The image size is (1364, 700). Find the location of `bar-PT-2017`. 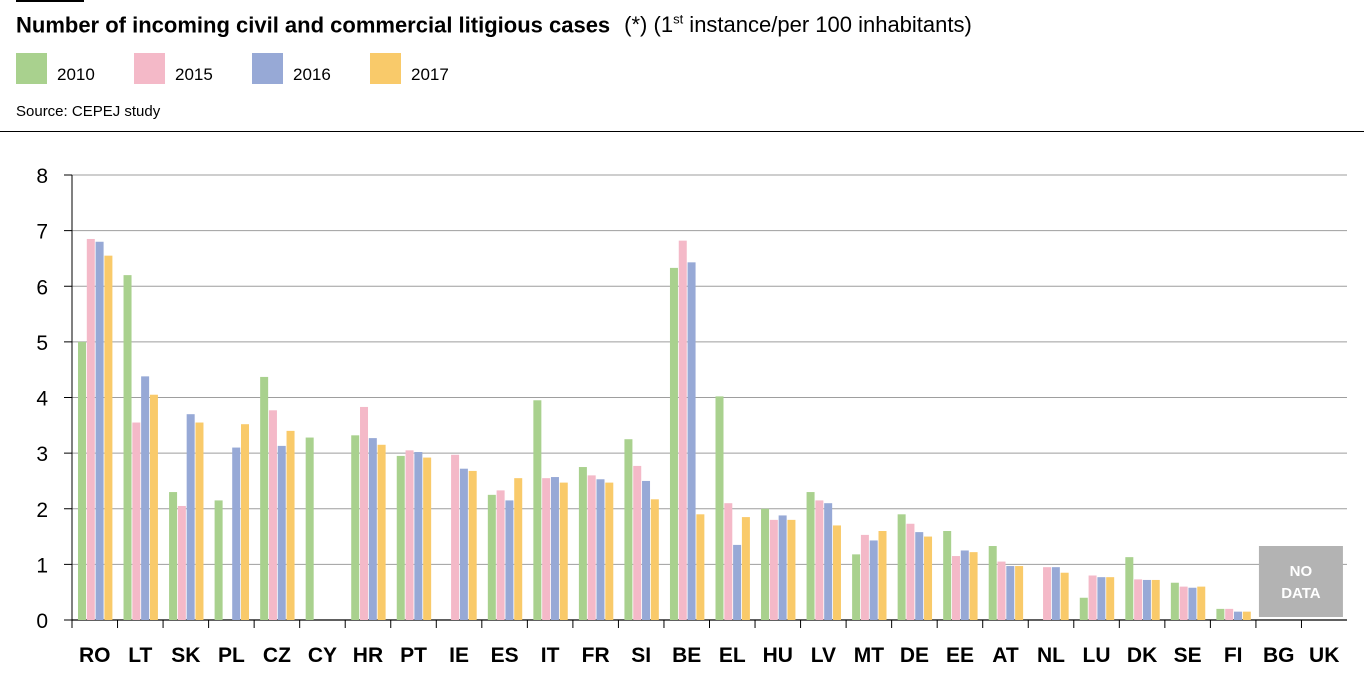

bar-PT-2017 is located at coordinates (427, 538).